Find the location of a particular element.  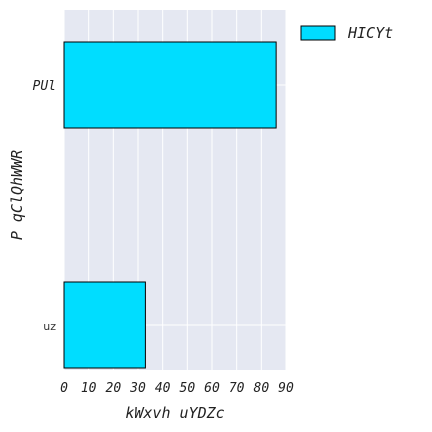

legend: HICYt is located at coordinates (346, 33).